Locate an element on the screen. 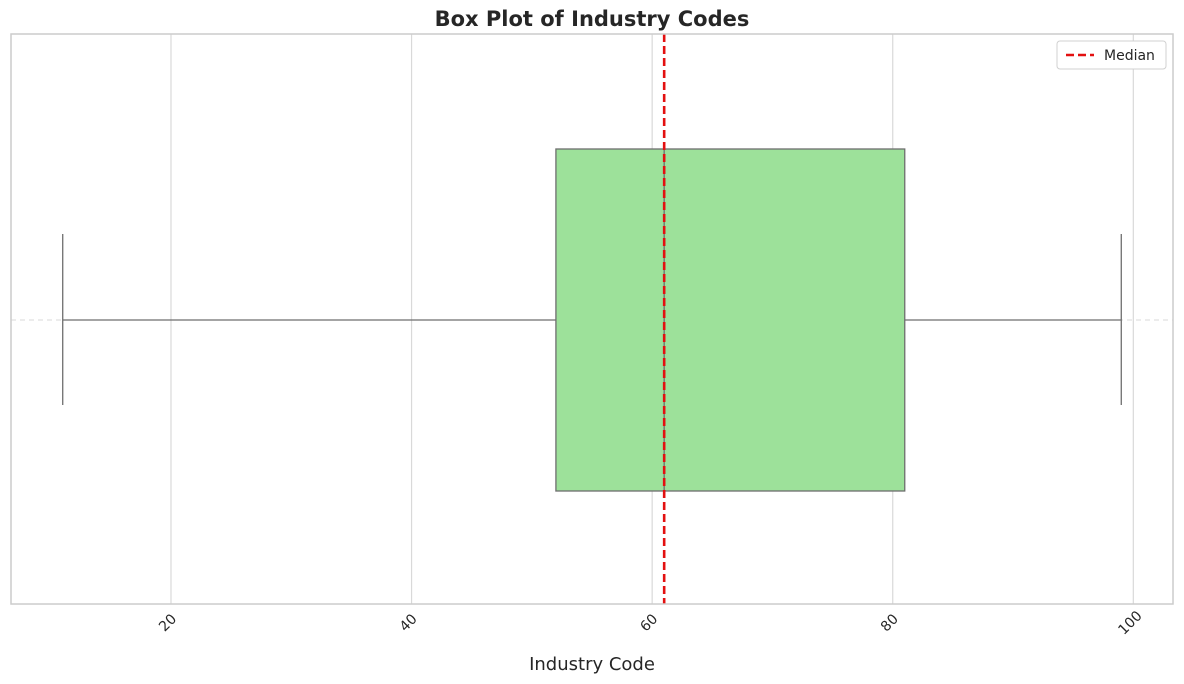 Image resolution: width=1184 pixels, height=684 pixels. x-tick-label: 100 is located at coordinates (1130, 623).